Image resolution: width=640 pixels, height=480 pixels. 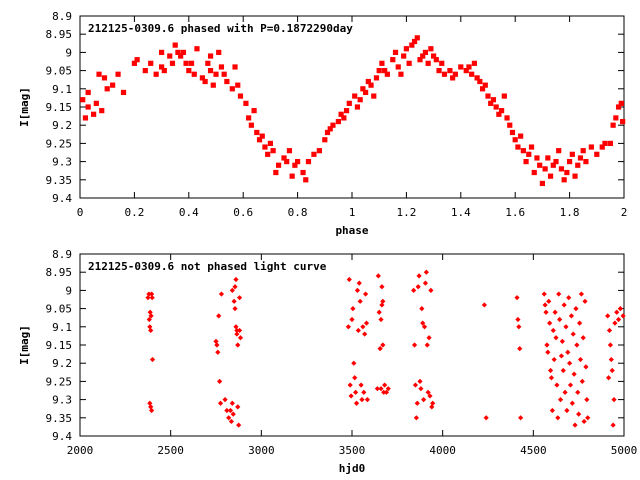 What do you see at coordinates (624, 212) in the screenshot?
I see `x-tick-label: 2` at bounding box center [624, 212].